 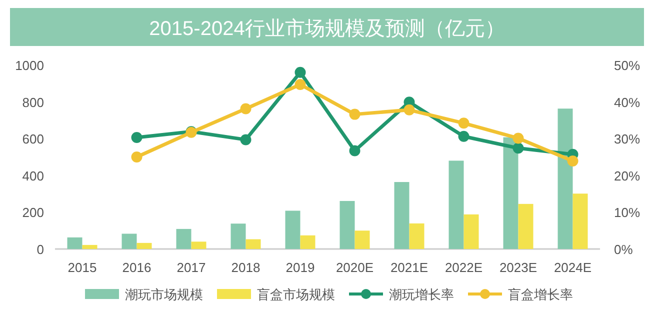 I want to click on x-tick-label: 2024E, so click(x=573, y=267).